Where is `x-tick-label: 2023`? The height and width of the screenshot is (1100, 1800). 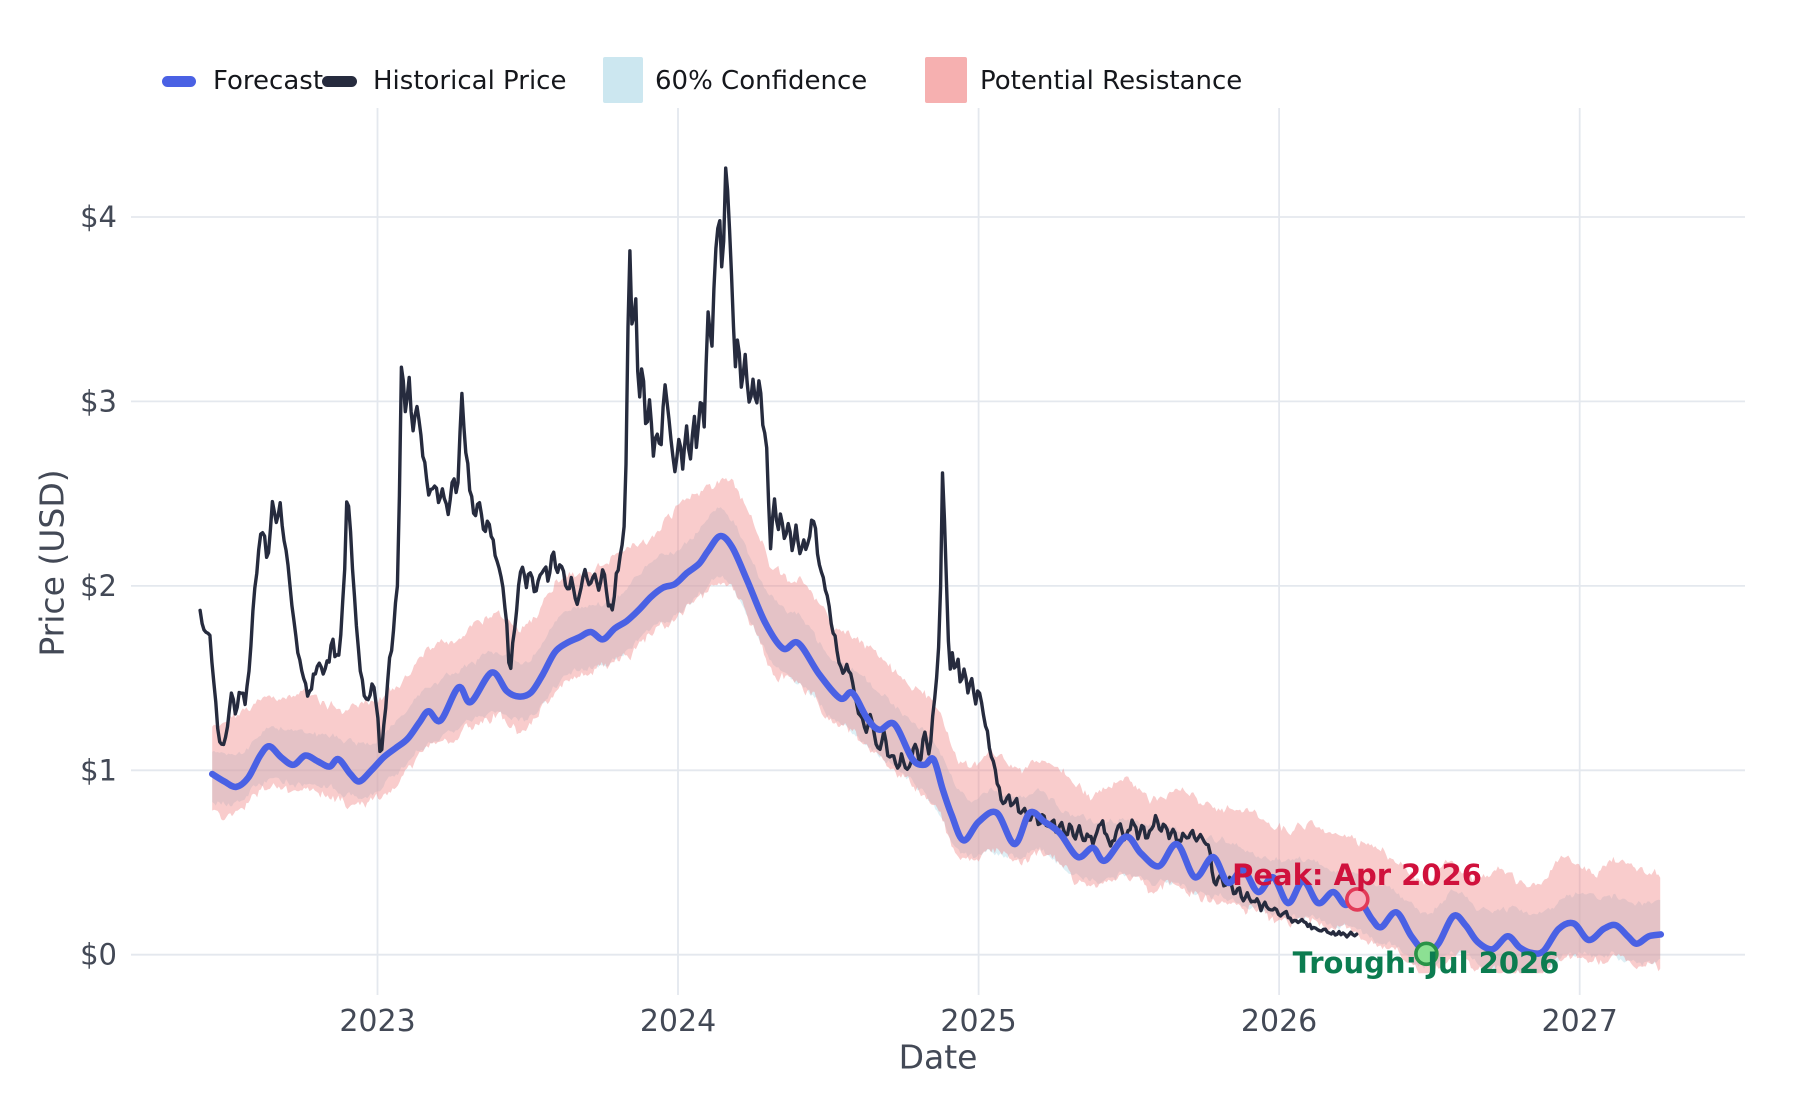
x-tick-label: 2023 is located at coordinates (377, 1021).